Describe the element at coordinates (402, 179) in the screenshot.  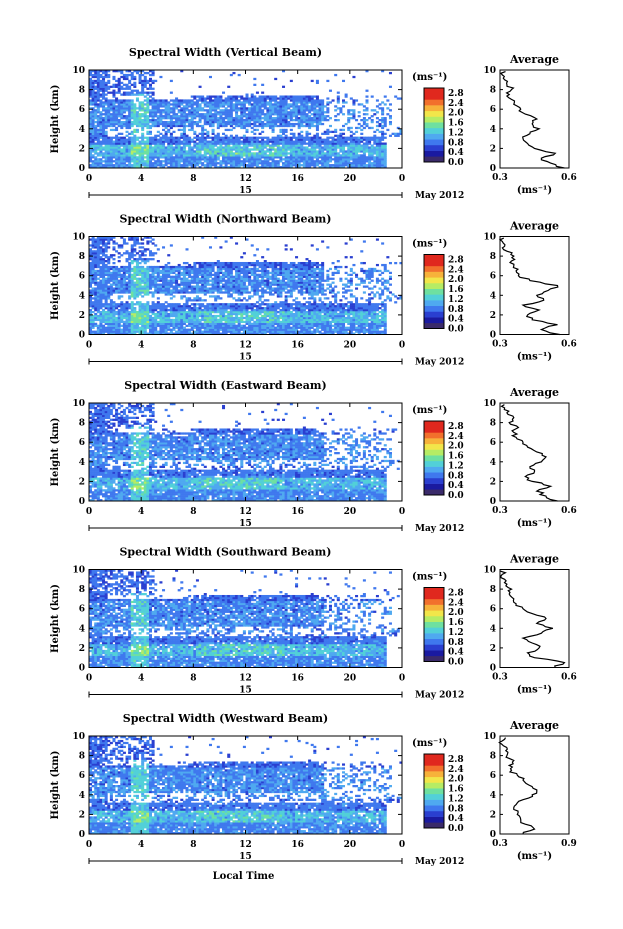
I see `x-tick-label: 0` at that location.